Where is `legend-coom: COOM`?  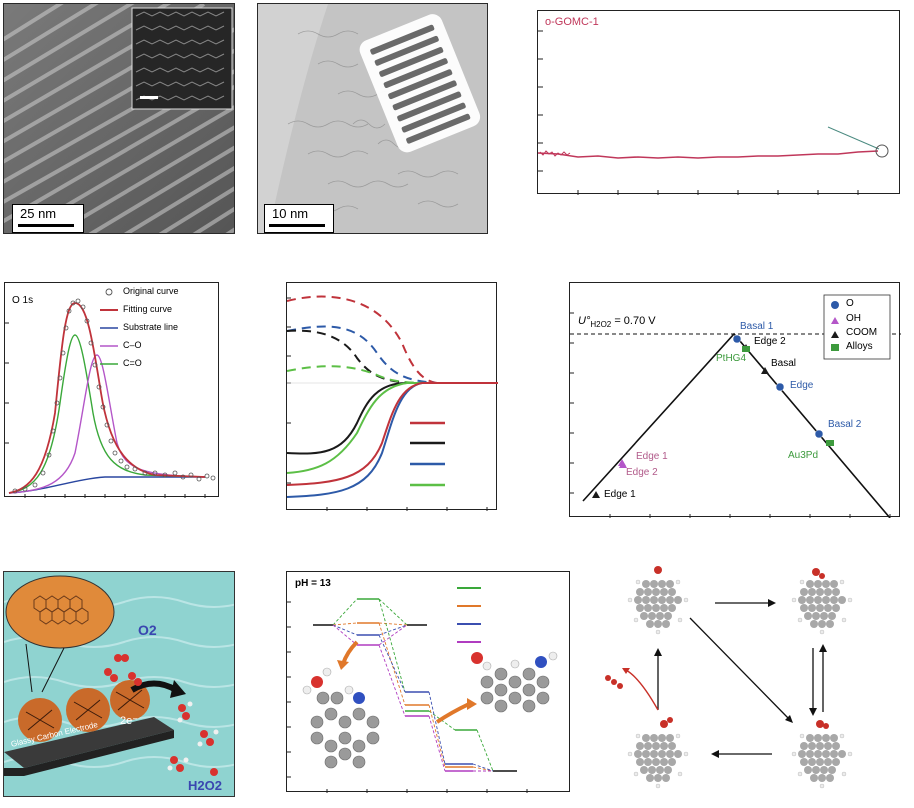
legend-coom: COOM is located at coordinates (862, 332).